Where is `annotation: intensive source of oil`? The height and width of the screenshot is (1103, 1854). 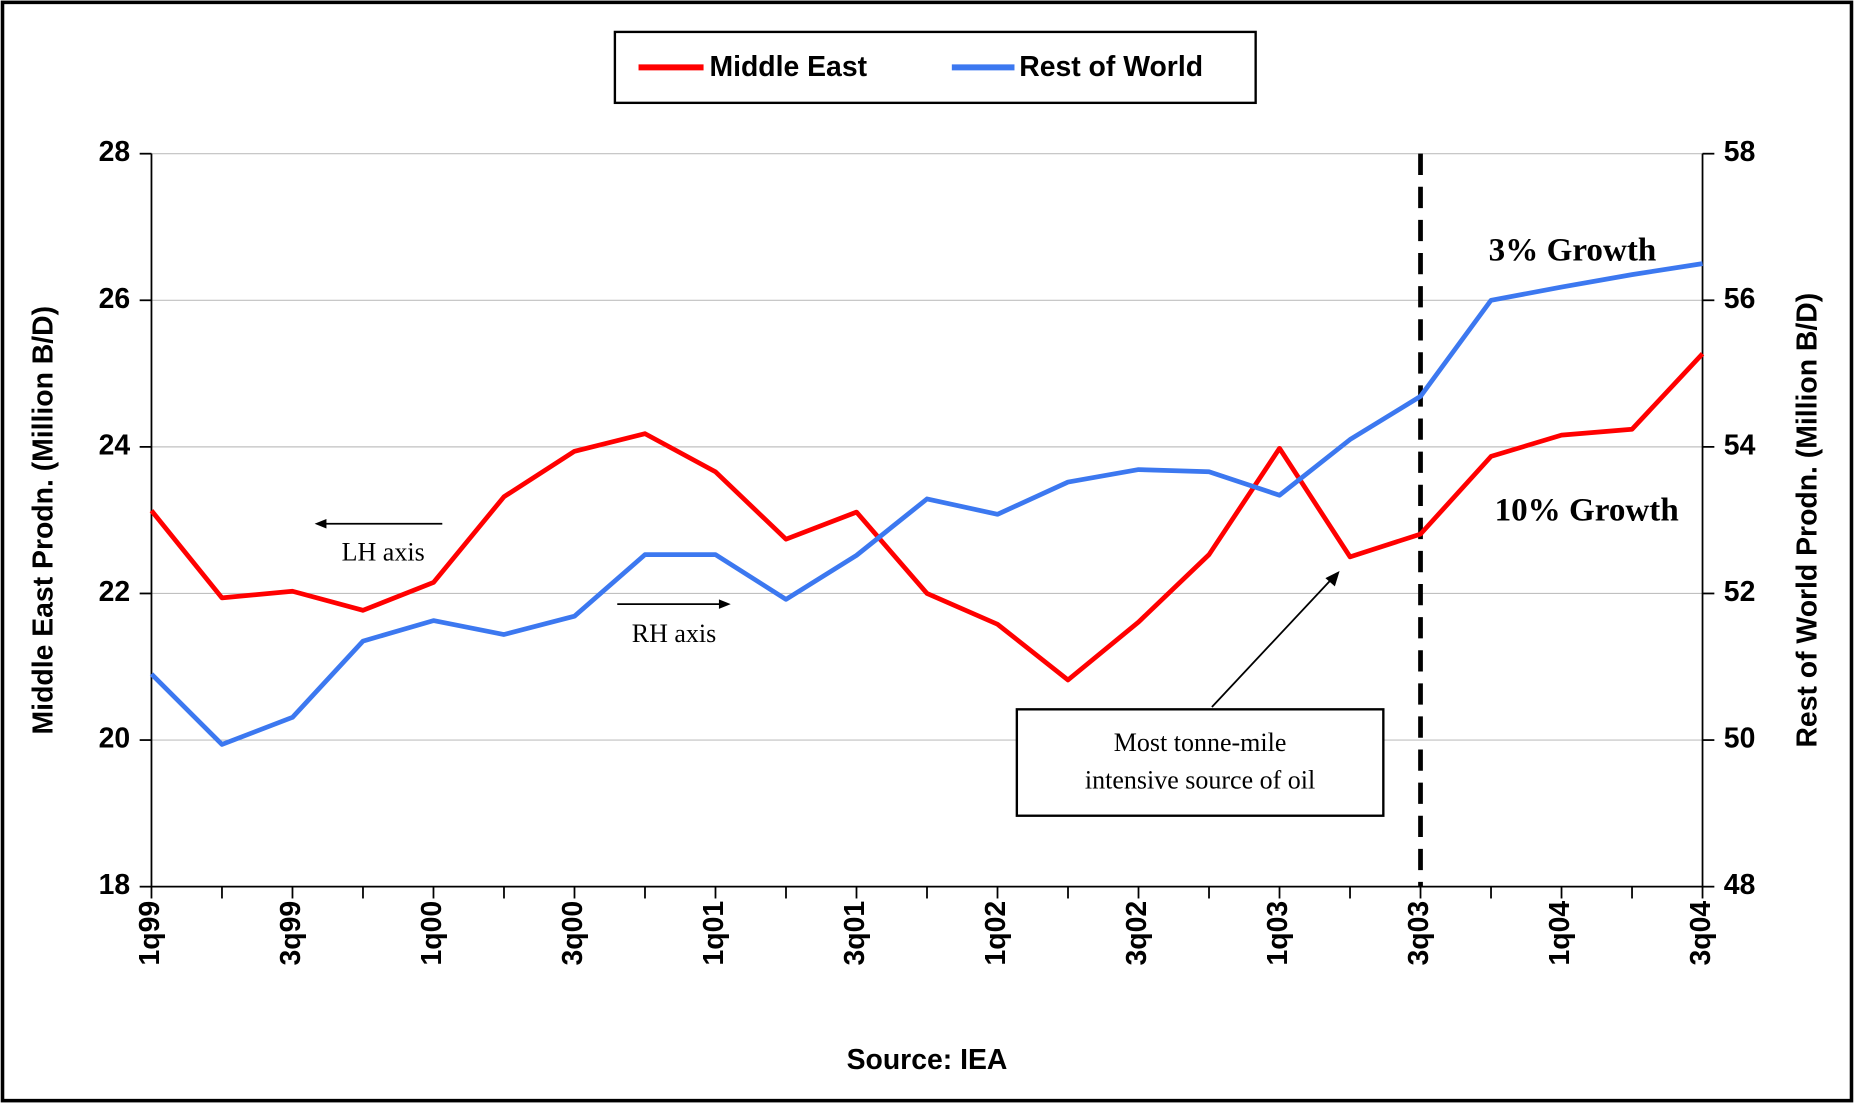 annotation: intensive source of oil is located at coordinates (1200, 780).